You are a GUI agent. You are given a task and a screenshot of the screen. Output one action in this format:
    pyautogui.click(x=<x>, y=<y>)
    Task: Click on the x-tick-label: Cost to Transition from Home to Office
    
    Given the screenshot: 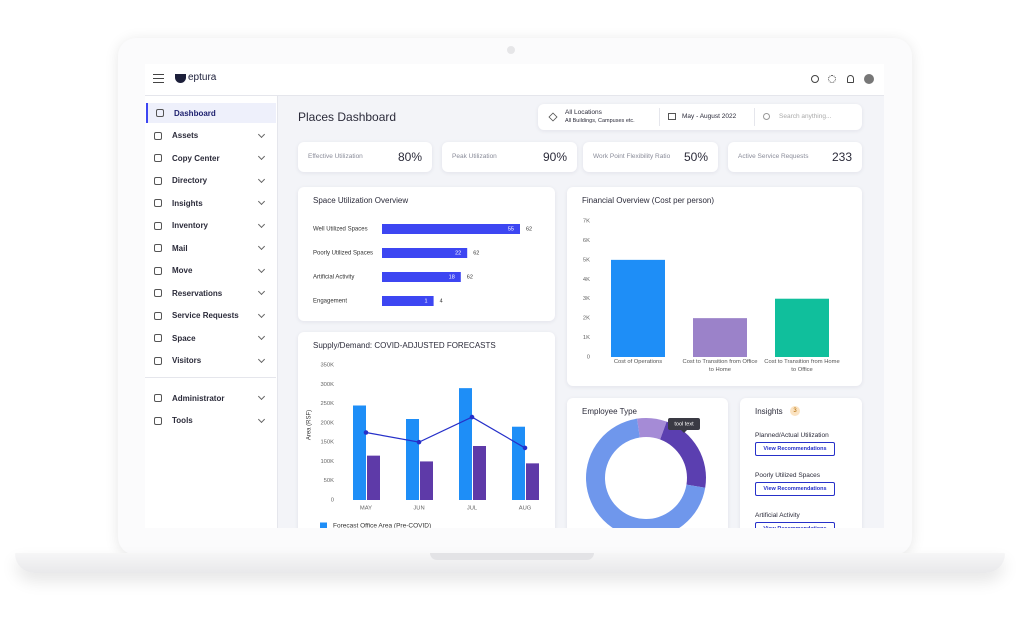 What is the action you would take?
    pyautogui.click(x=802, y=366)
    